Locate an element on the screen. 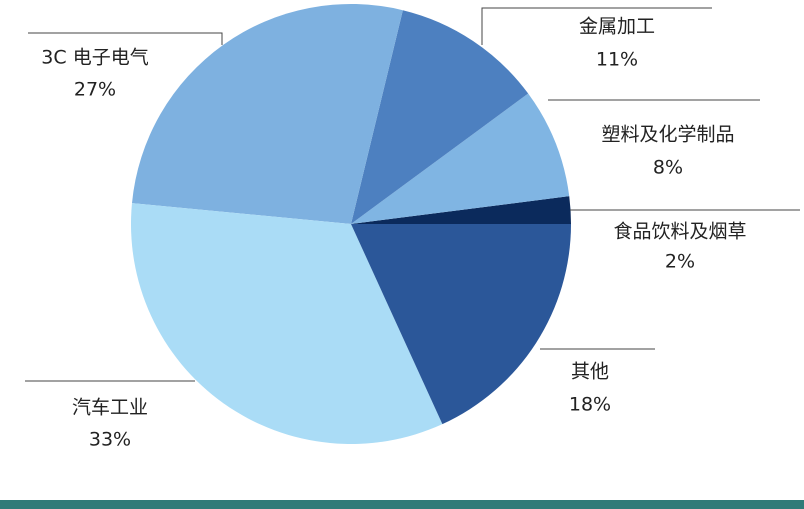 This screenshot has height=509, width=804. slice-label: 塑料及化学制品 is located at coordinates (667, 135).